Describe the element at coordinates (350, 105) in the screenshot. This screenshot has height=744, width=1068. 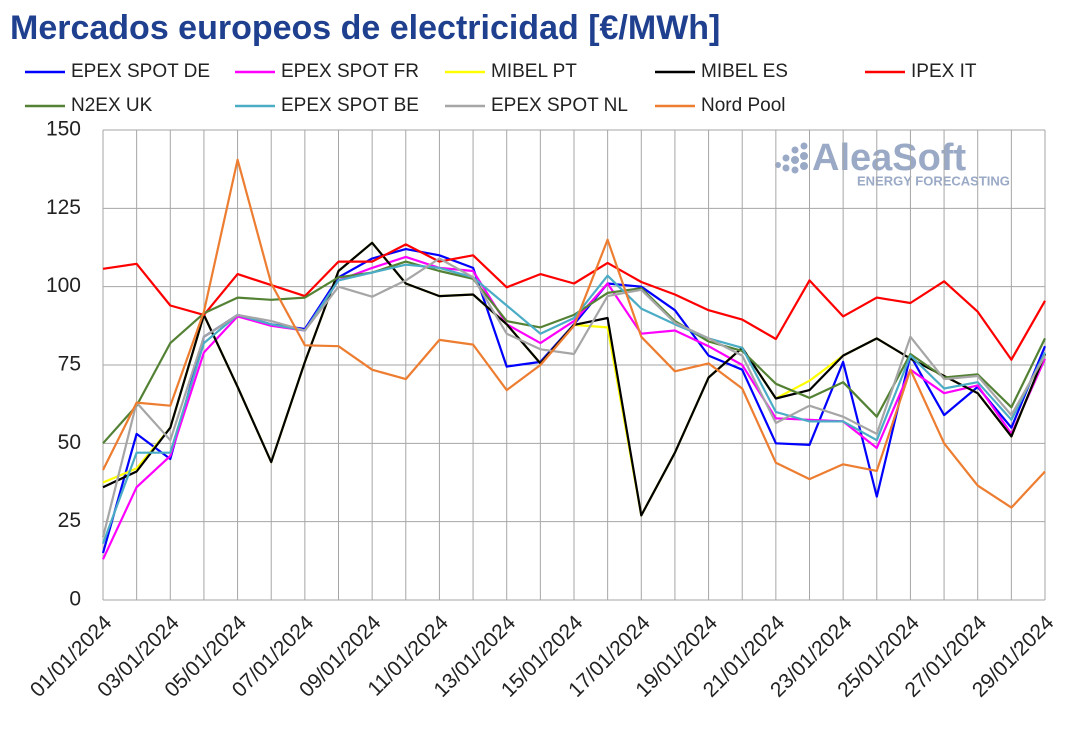
I see `legend-label: EPEX SPOT BE` at that location.